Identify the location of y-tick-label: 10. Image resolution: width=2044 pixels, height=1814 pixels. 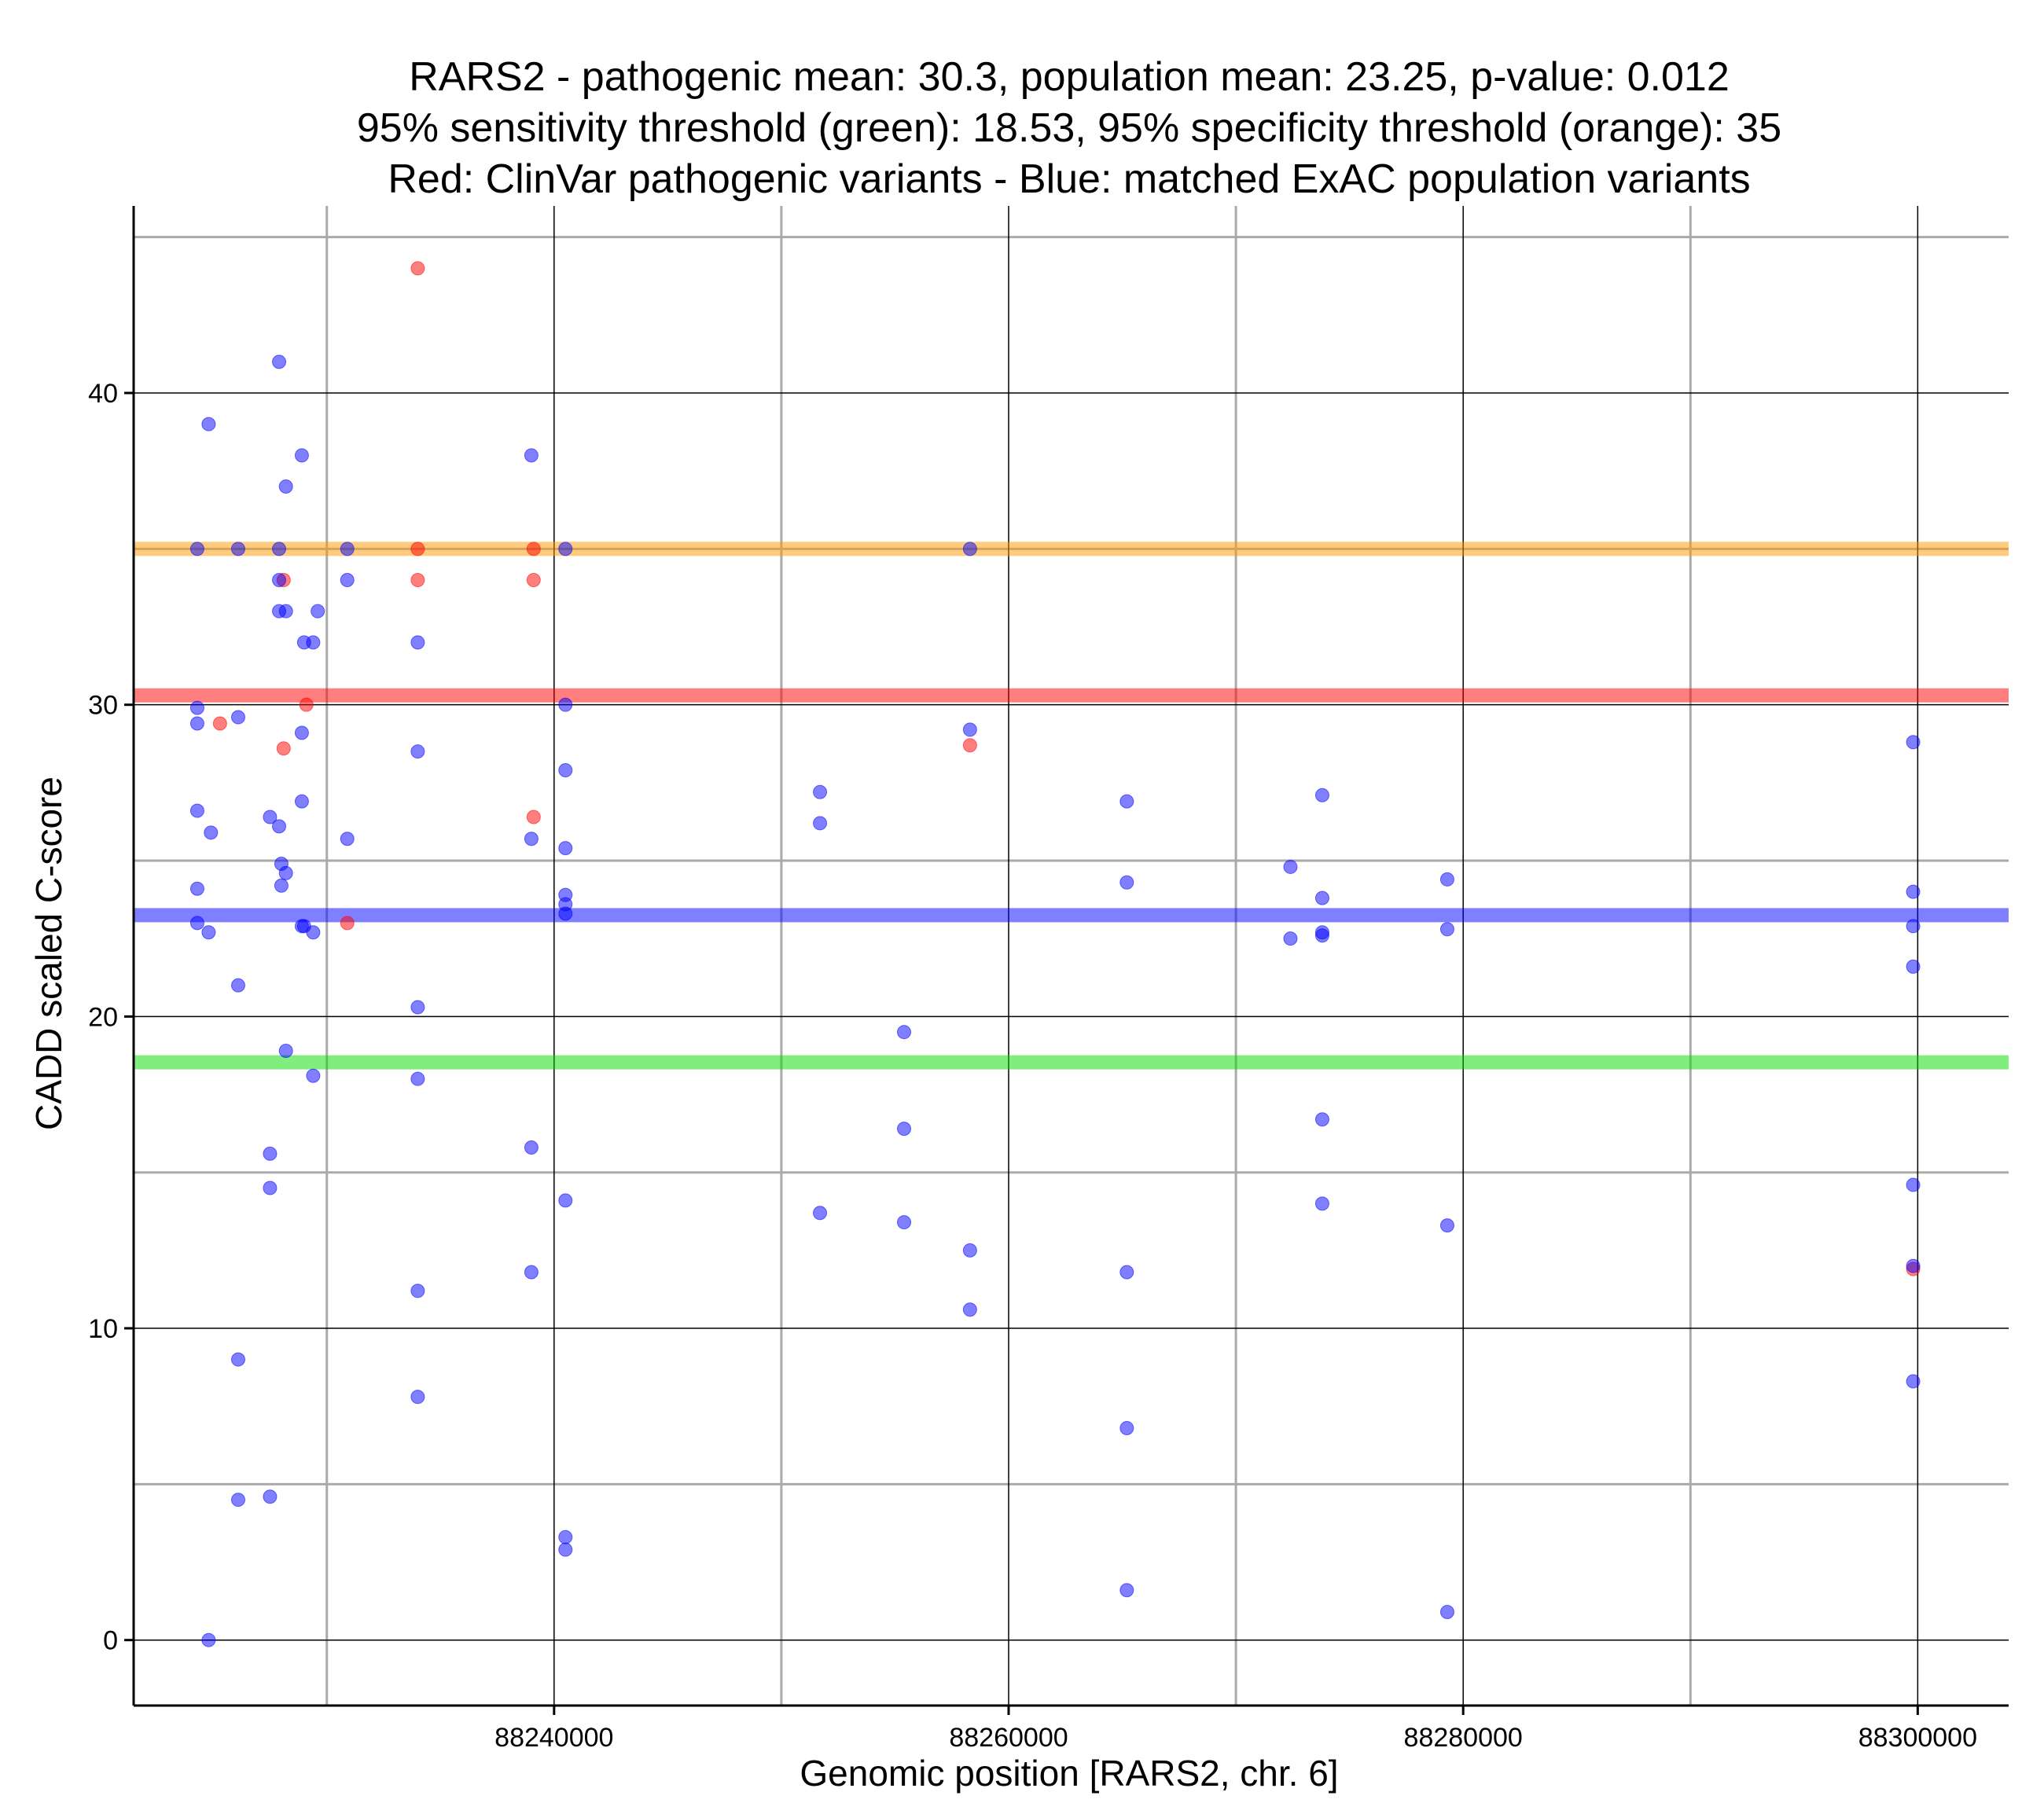
(103, 1329).